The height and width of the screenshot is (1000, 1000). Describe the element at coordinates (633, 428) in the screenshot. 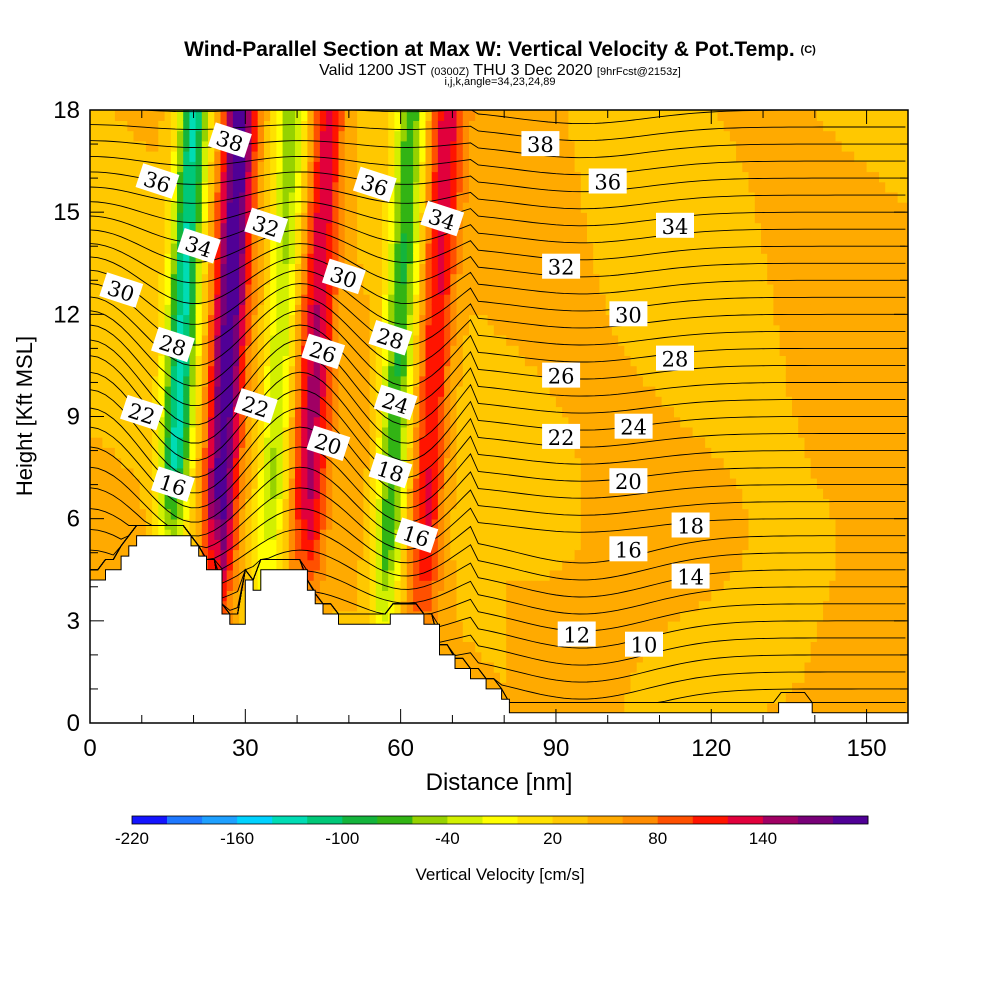

I see `contour-label-text: 24` at that location.